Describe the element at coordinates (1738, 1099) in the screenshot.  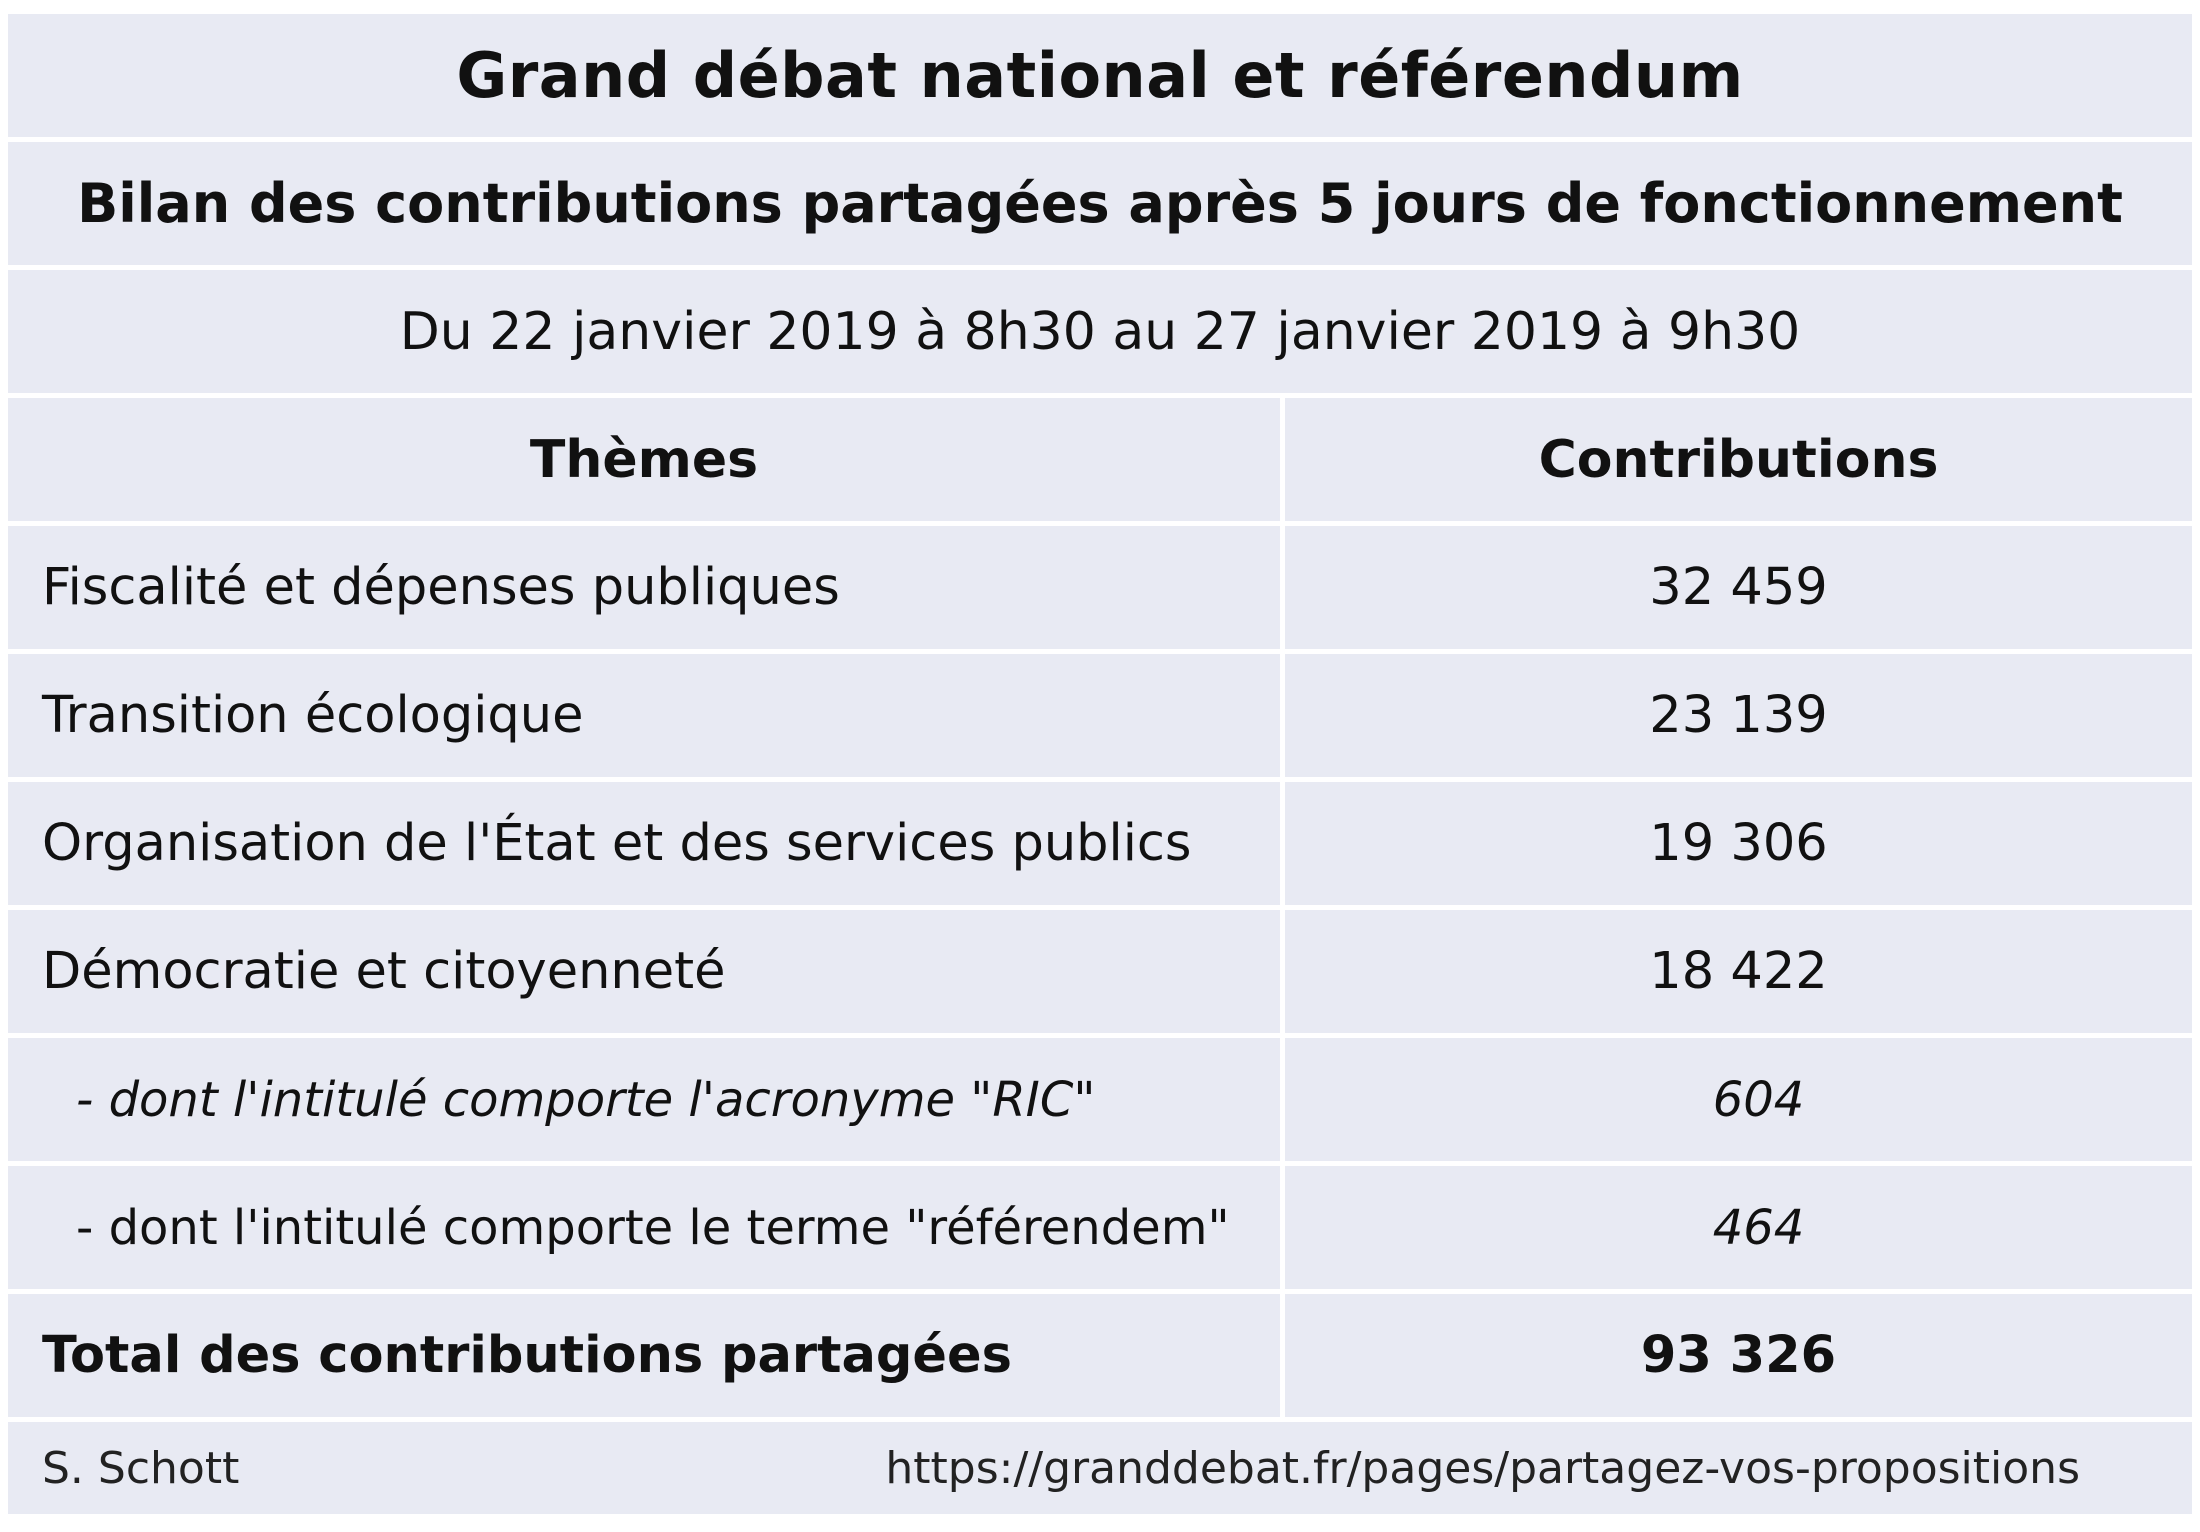
I see `sub-value-cell: 604` at that location.